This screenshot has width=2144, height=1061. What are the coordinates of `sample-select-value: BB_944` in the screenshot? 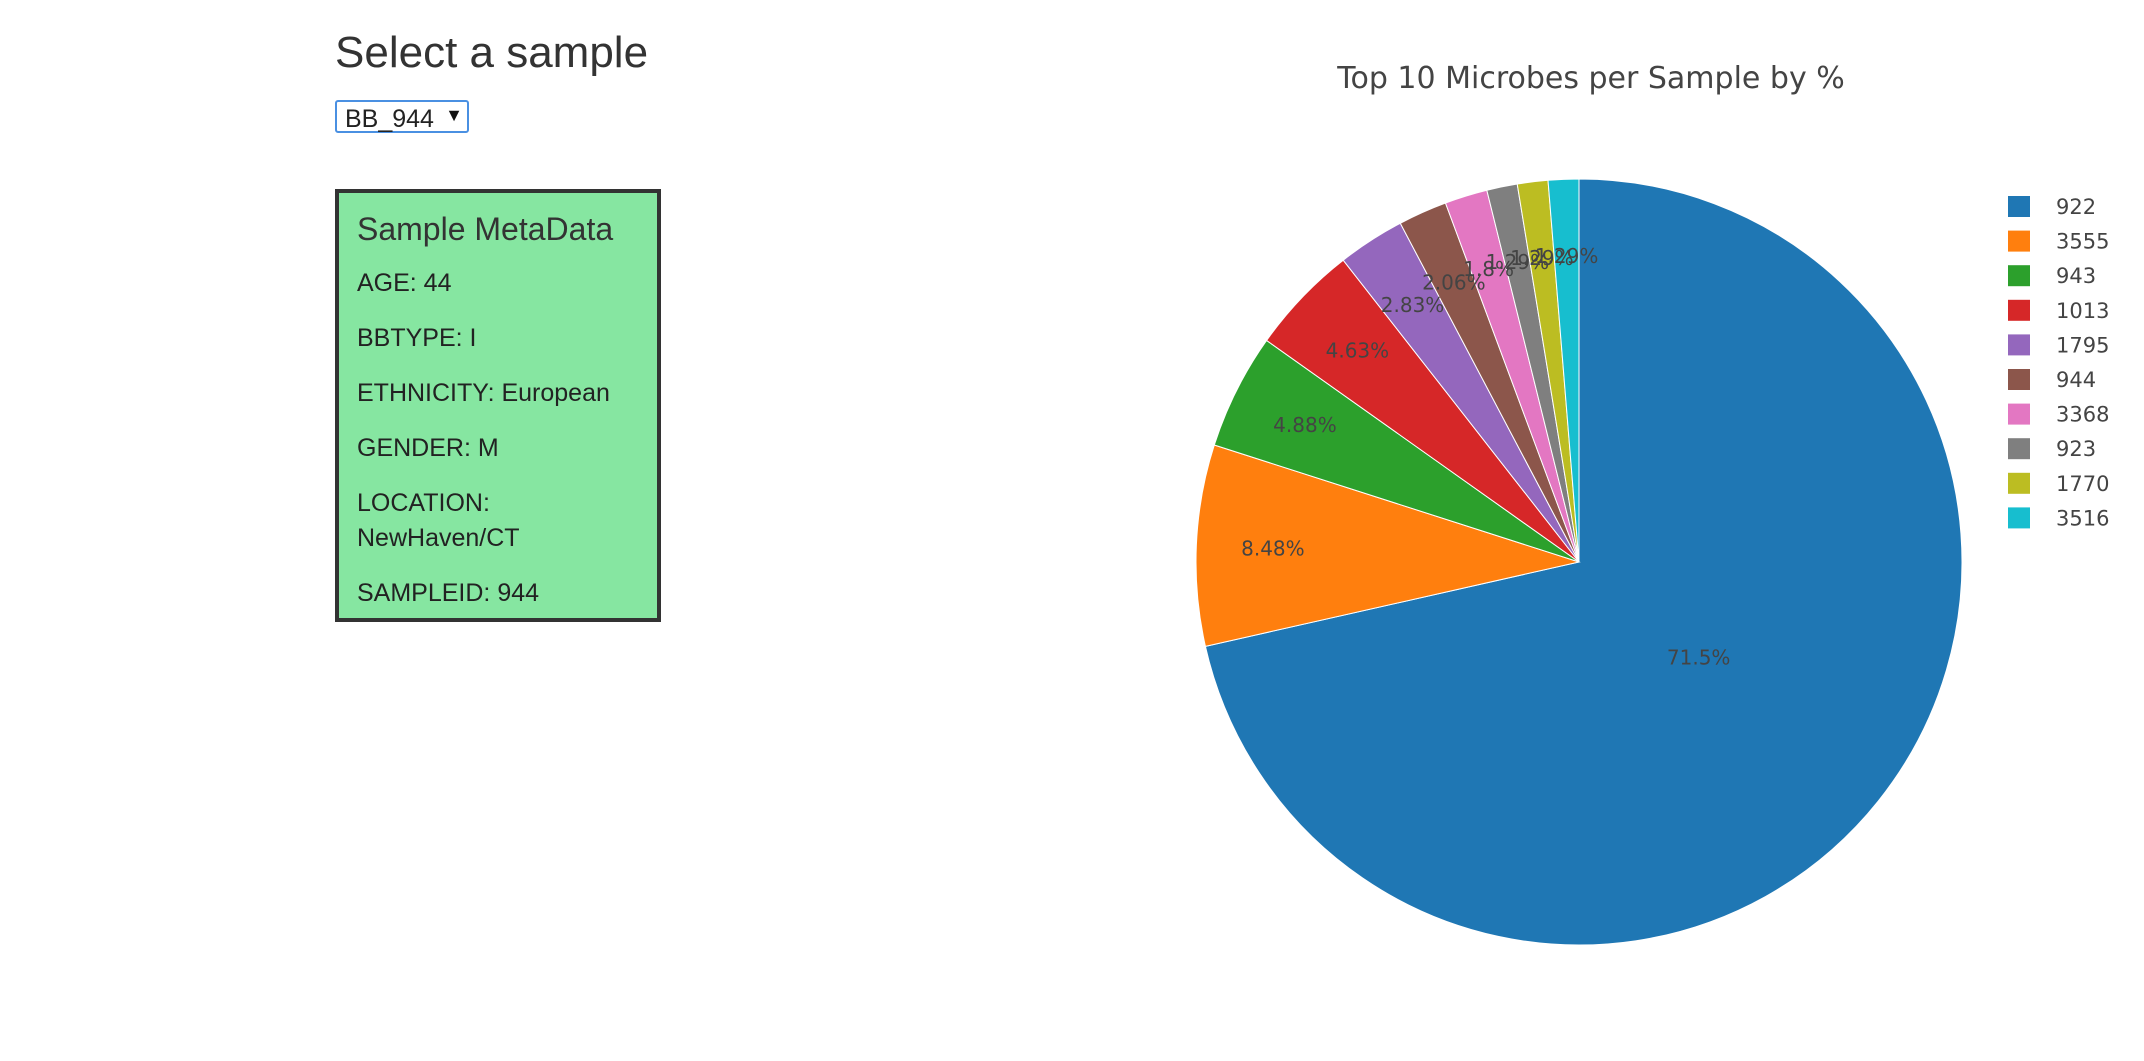 It's located at (389, 119).